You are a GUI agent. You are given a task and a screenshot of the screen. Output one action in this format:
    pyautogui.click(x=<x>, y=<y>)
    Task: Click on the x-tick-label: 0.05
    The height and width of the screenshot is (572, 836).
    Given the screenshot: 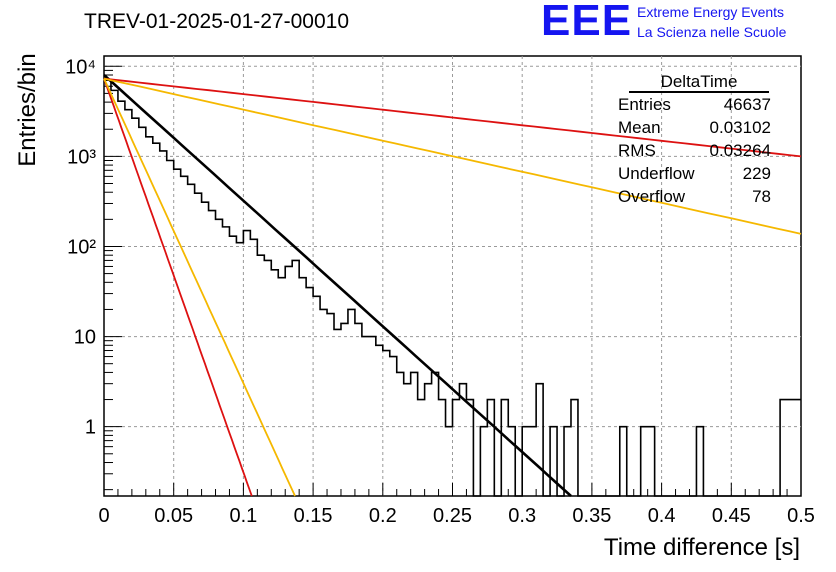 What is the action you would take?
    pyautogui.click(x=173, y=516)
    